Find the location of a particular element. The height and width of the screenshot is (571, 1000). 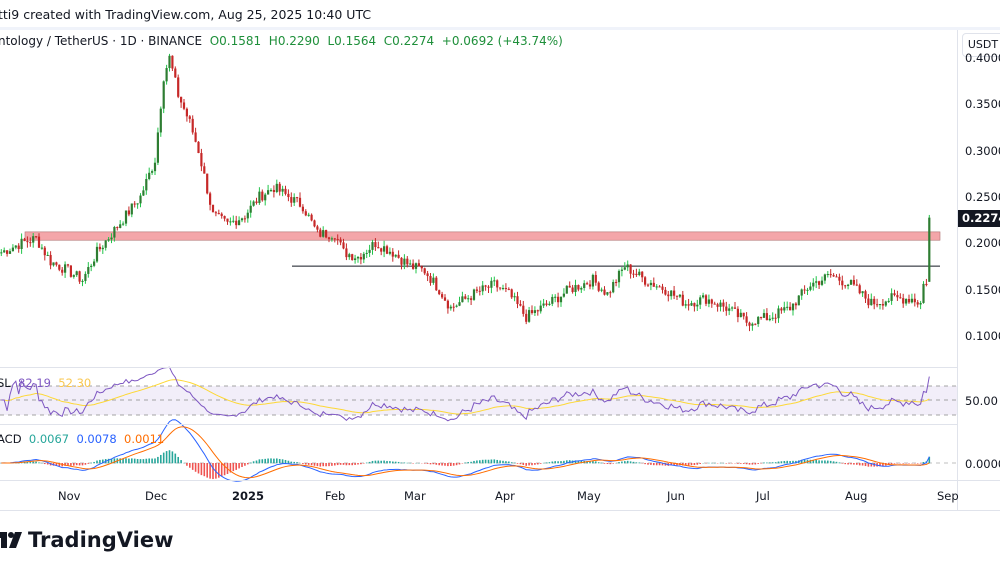

macd-signal-line is located at coordinates (465, 452).